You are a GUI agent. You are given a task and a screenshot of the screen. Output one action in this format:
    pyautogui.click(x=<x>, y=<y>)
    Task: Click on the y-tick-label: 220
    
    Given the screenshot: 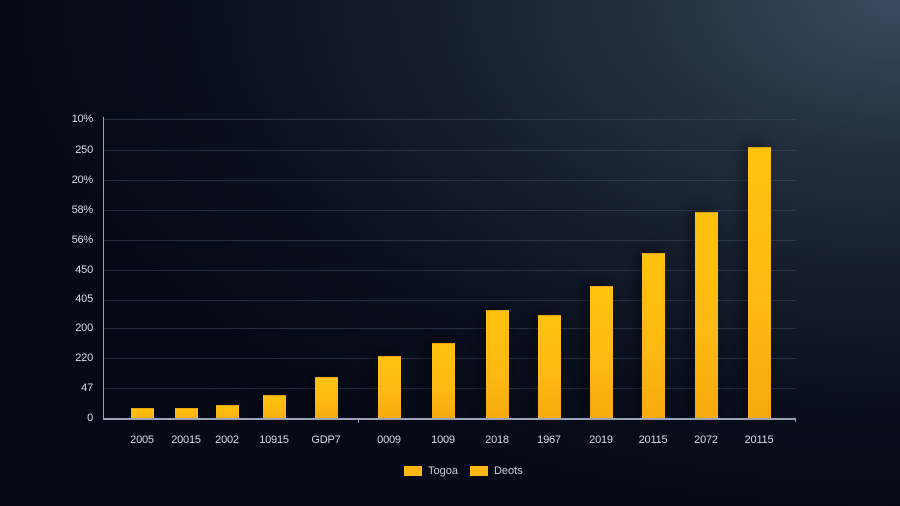 What is the action you would take?
    pyautogui.click(x=84, y=358)
    